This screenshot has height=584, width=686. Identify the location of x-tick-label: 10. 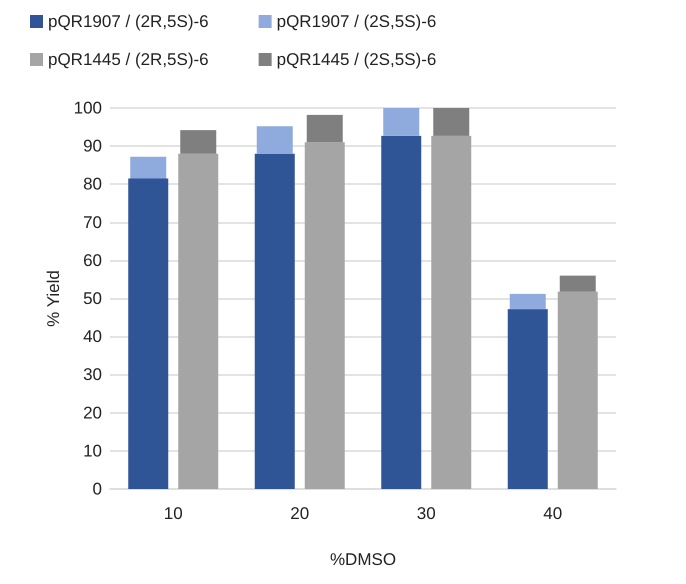
(173, 513).